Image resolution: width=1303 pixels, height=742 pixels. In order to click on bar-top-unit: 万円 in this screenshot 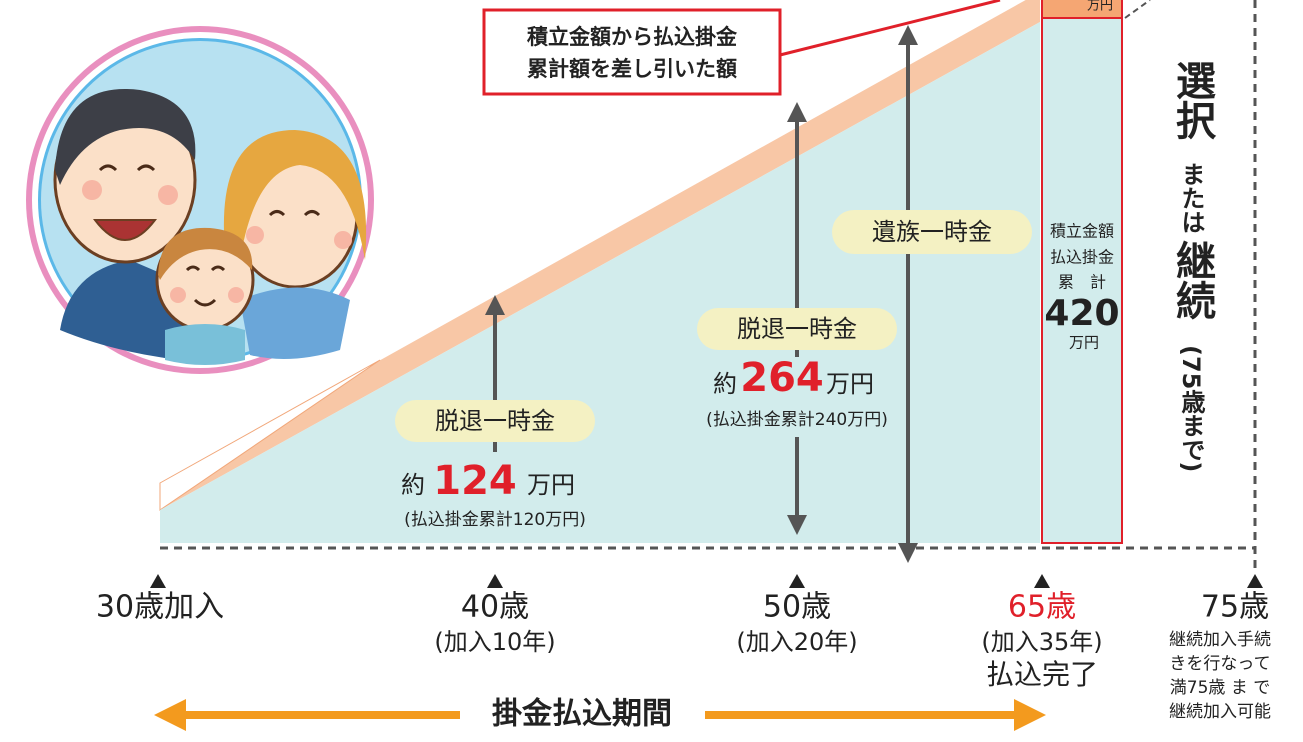, I will do `click(1100, 7)`.